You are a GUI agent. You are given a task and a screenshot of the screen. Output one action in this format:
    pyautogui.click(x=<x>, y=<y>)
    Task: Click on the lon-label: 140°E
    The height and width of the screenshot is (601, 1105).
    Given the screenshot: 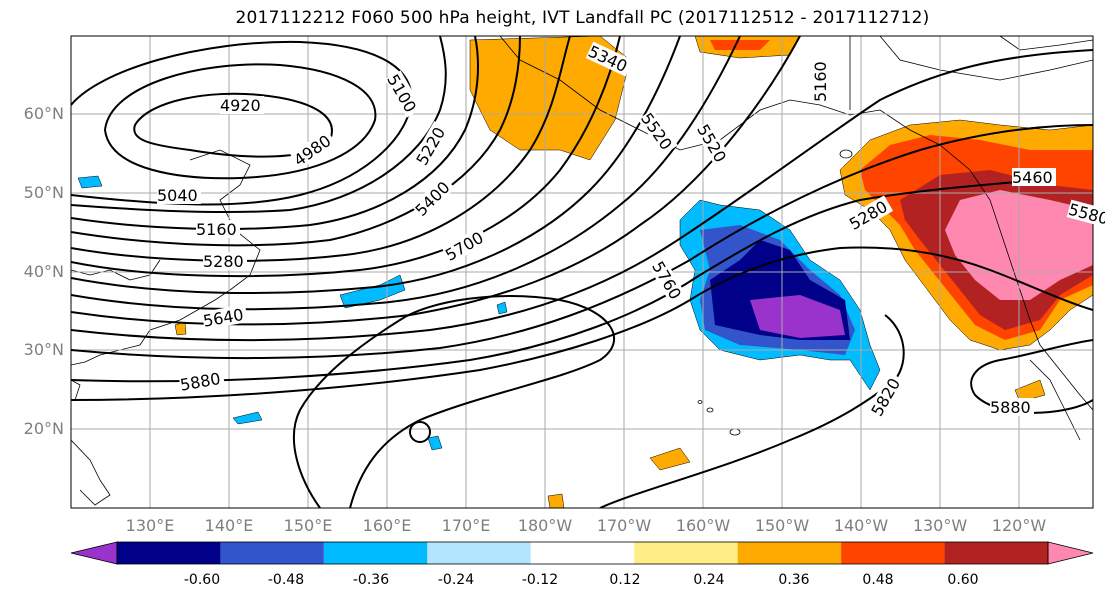 What is the action you would take?
    pyautogui.click(x=229, y=525)
    